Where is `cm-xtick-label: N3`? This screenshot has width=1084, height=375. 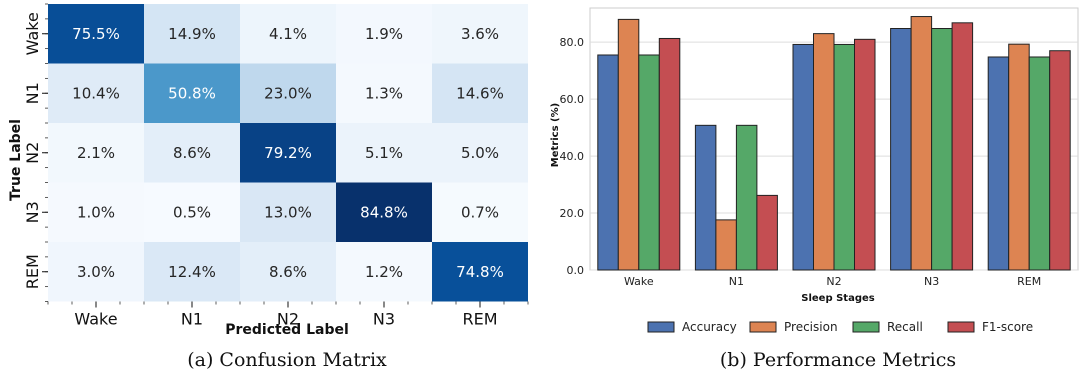
cm-xtick-label: N3 is located at coordinates (384, 319).